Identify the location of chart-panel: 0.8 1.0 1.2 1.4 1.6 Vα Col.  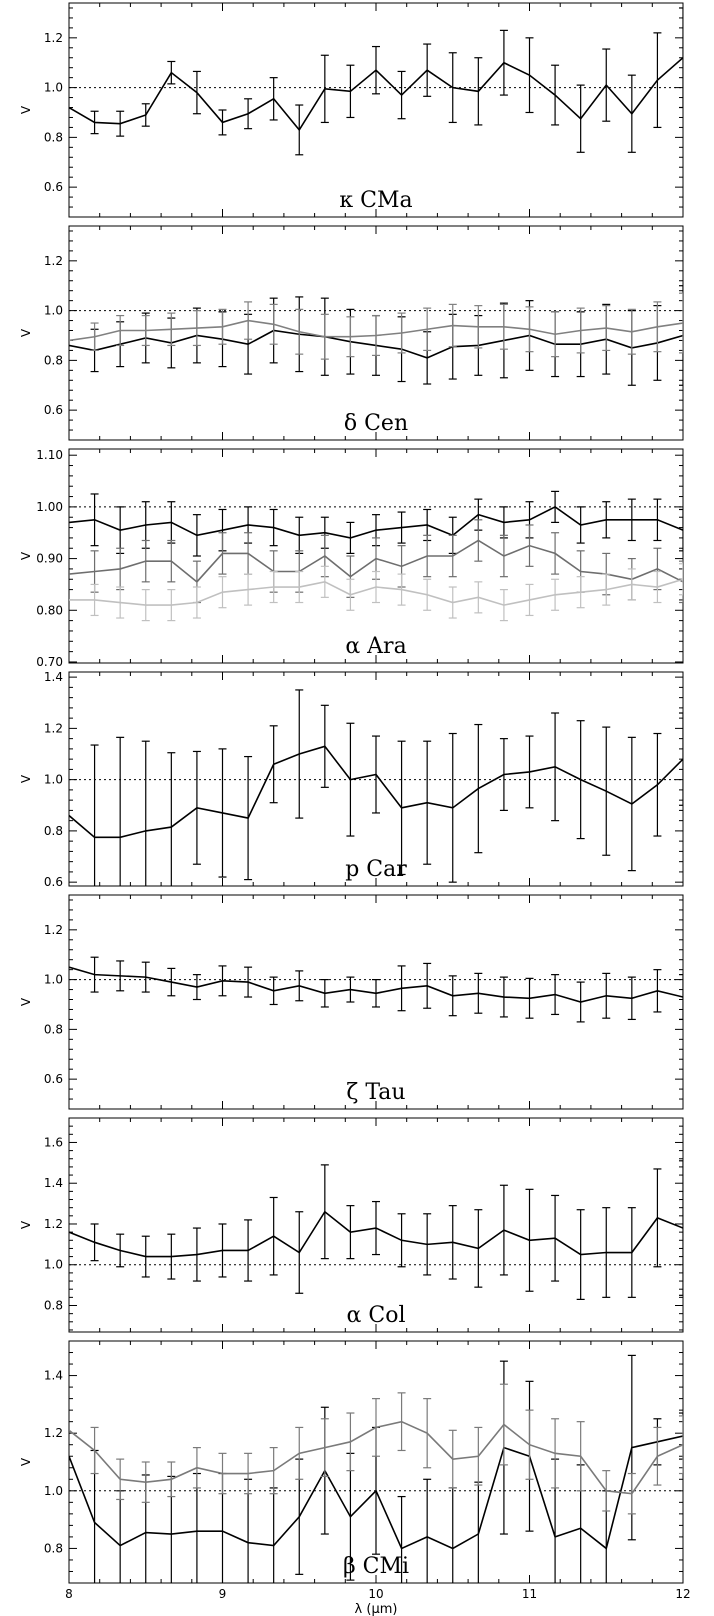
(351, 1225).